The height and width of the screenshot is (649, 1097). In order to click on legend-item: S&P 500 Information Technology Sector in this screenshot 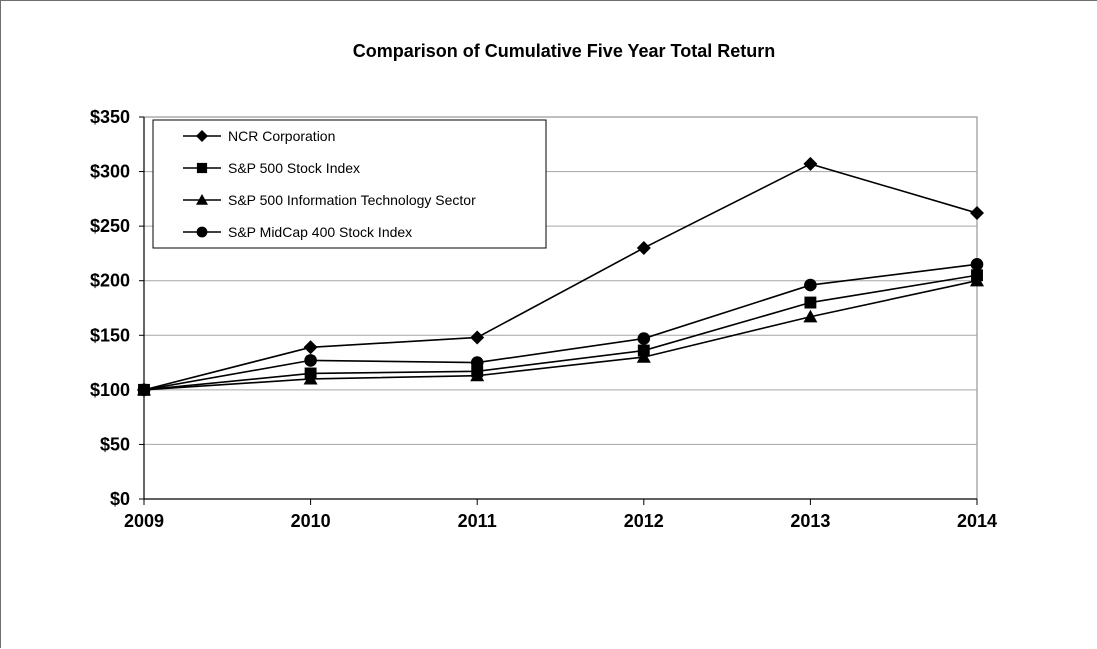, I will do `click(329, 200)`.